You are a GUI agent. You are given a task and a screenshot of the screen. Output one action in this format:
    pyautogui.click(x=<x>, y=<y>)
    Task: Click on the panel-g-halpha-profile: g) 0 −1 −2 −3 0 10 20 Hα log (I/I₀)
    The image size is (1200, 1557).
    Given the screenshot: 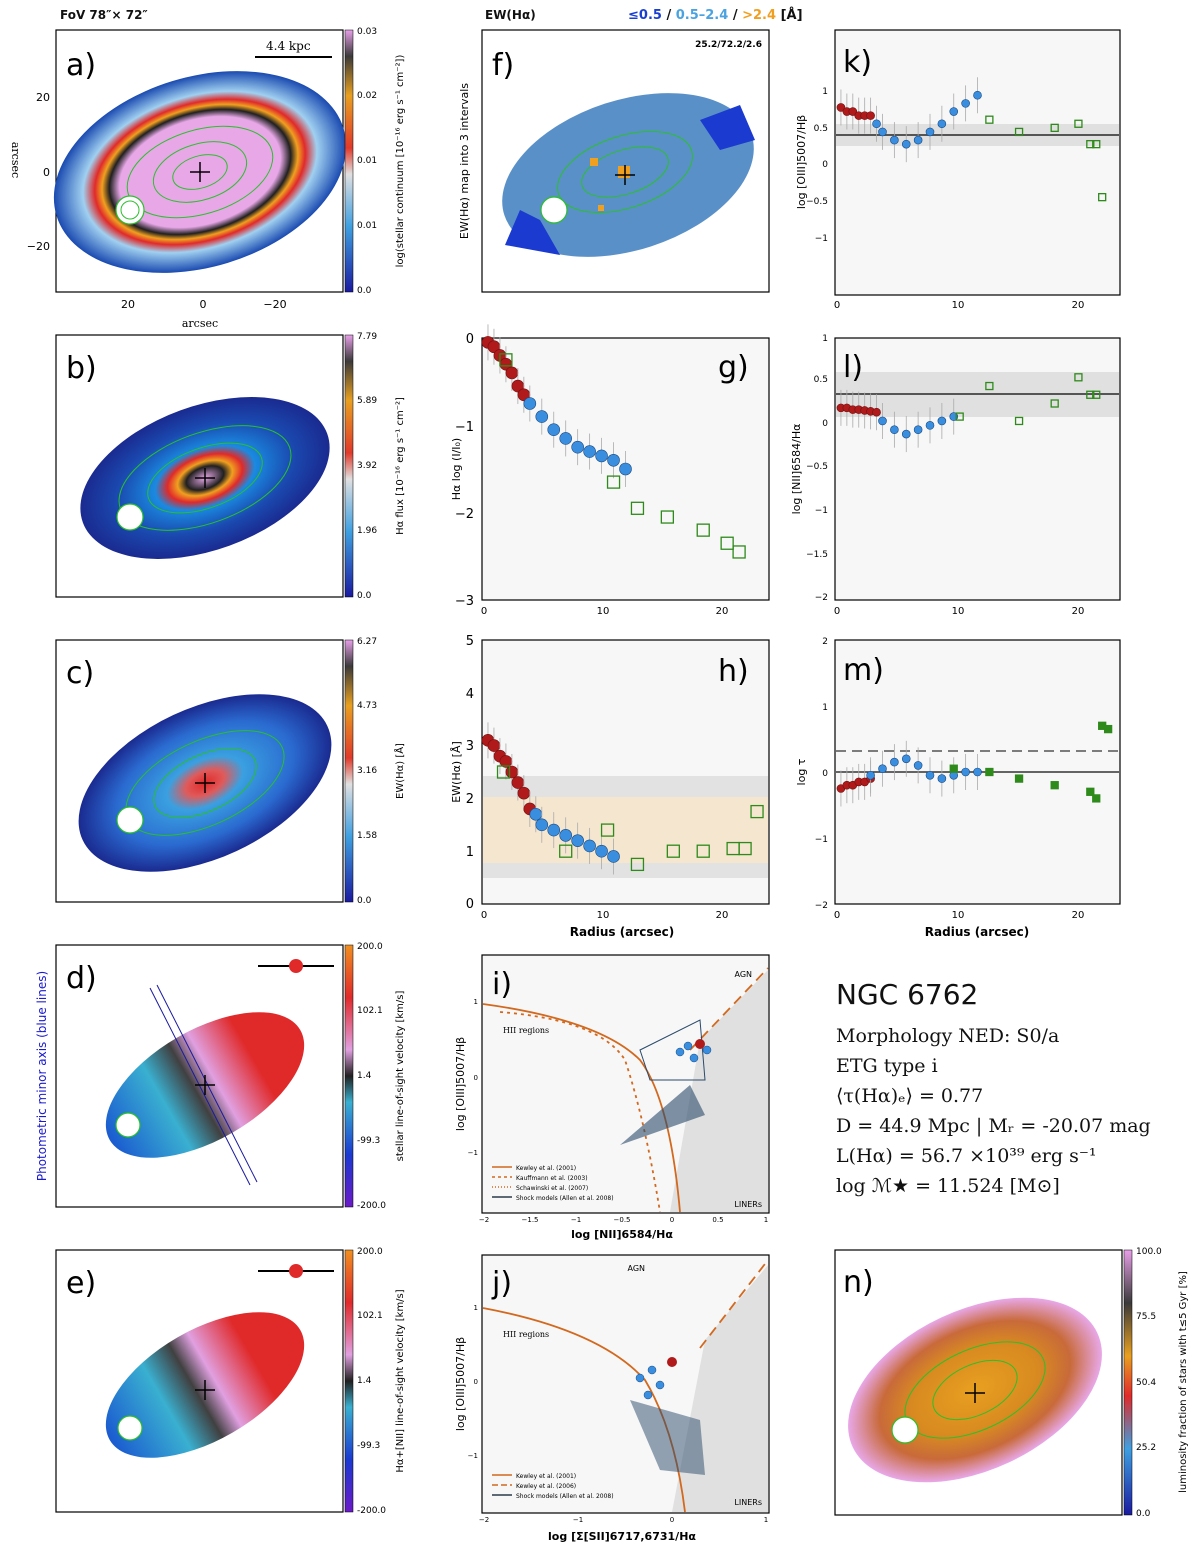 What is the action you would take?
    pyautogui.click(x=610, y=470)
    